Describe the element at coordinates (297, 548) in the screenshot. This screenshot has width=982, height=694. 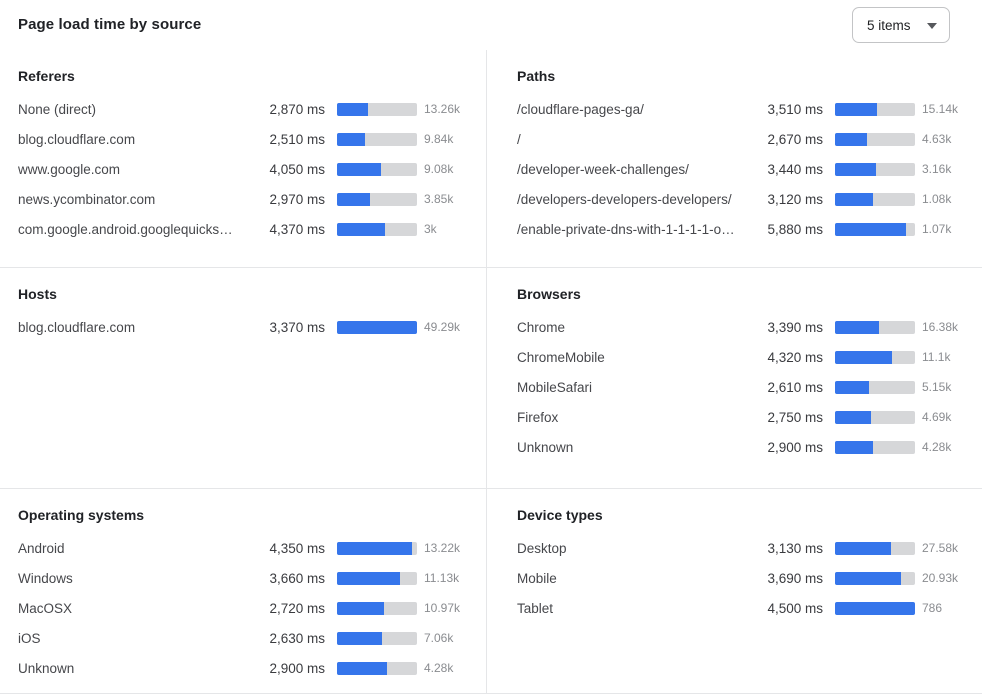
I see `row-ms-value: 4,350 ms` at that location.